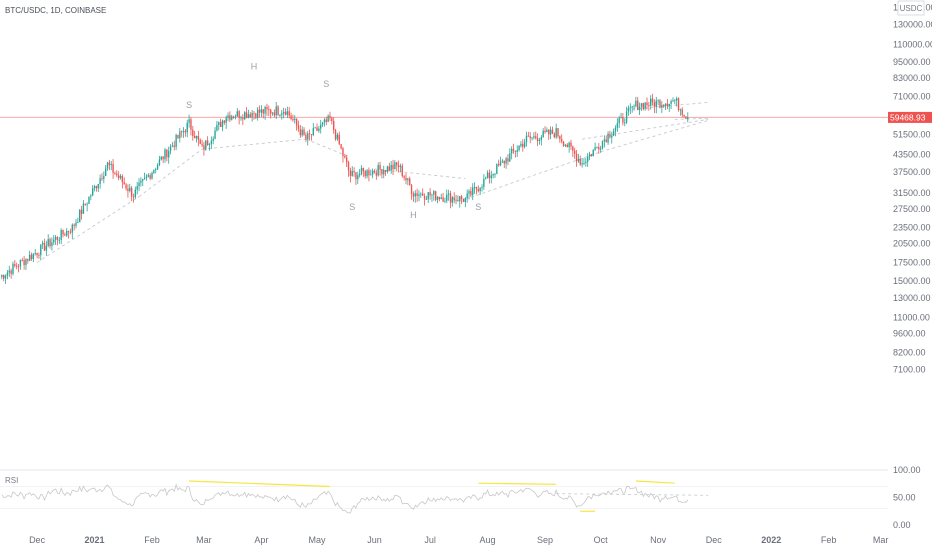 The width and height of the screenshot is (932, 550). What do you see at coordinates (909, 352) in the screenshot?
I see `price-tick-label: 8200.00` at bounding box center [909, 352].